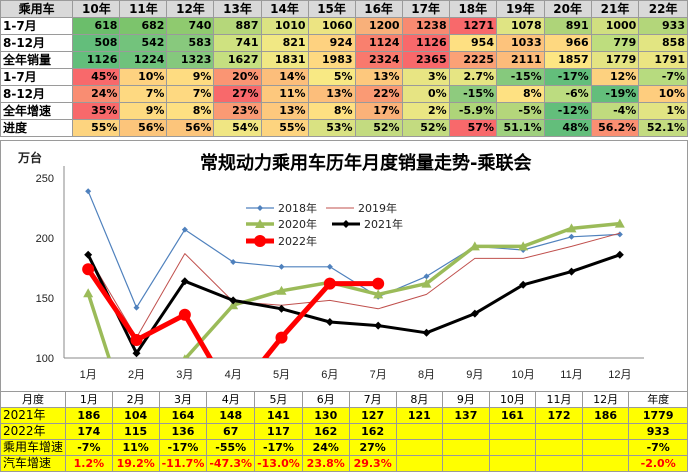  What do you see at coordinates (567, 128) in the screenshot?
I see `table-cell: 48%` at bounding box center [567, 128].